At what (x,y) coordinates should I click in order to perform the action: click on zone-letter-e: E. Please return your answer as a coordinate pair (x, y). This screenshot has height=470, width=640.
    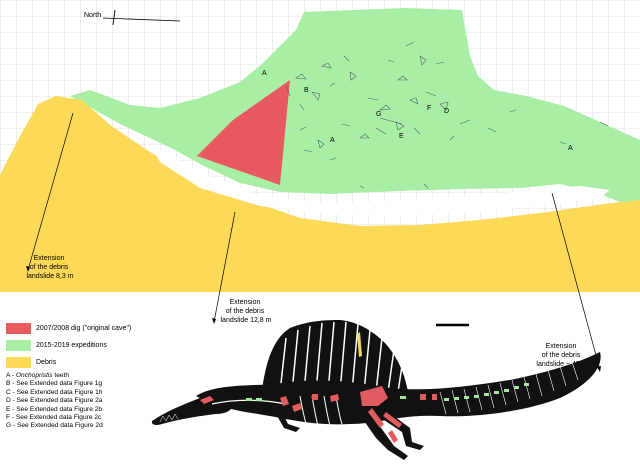
    Looking at the image, I should click on (401, 136).